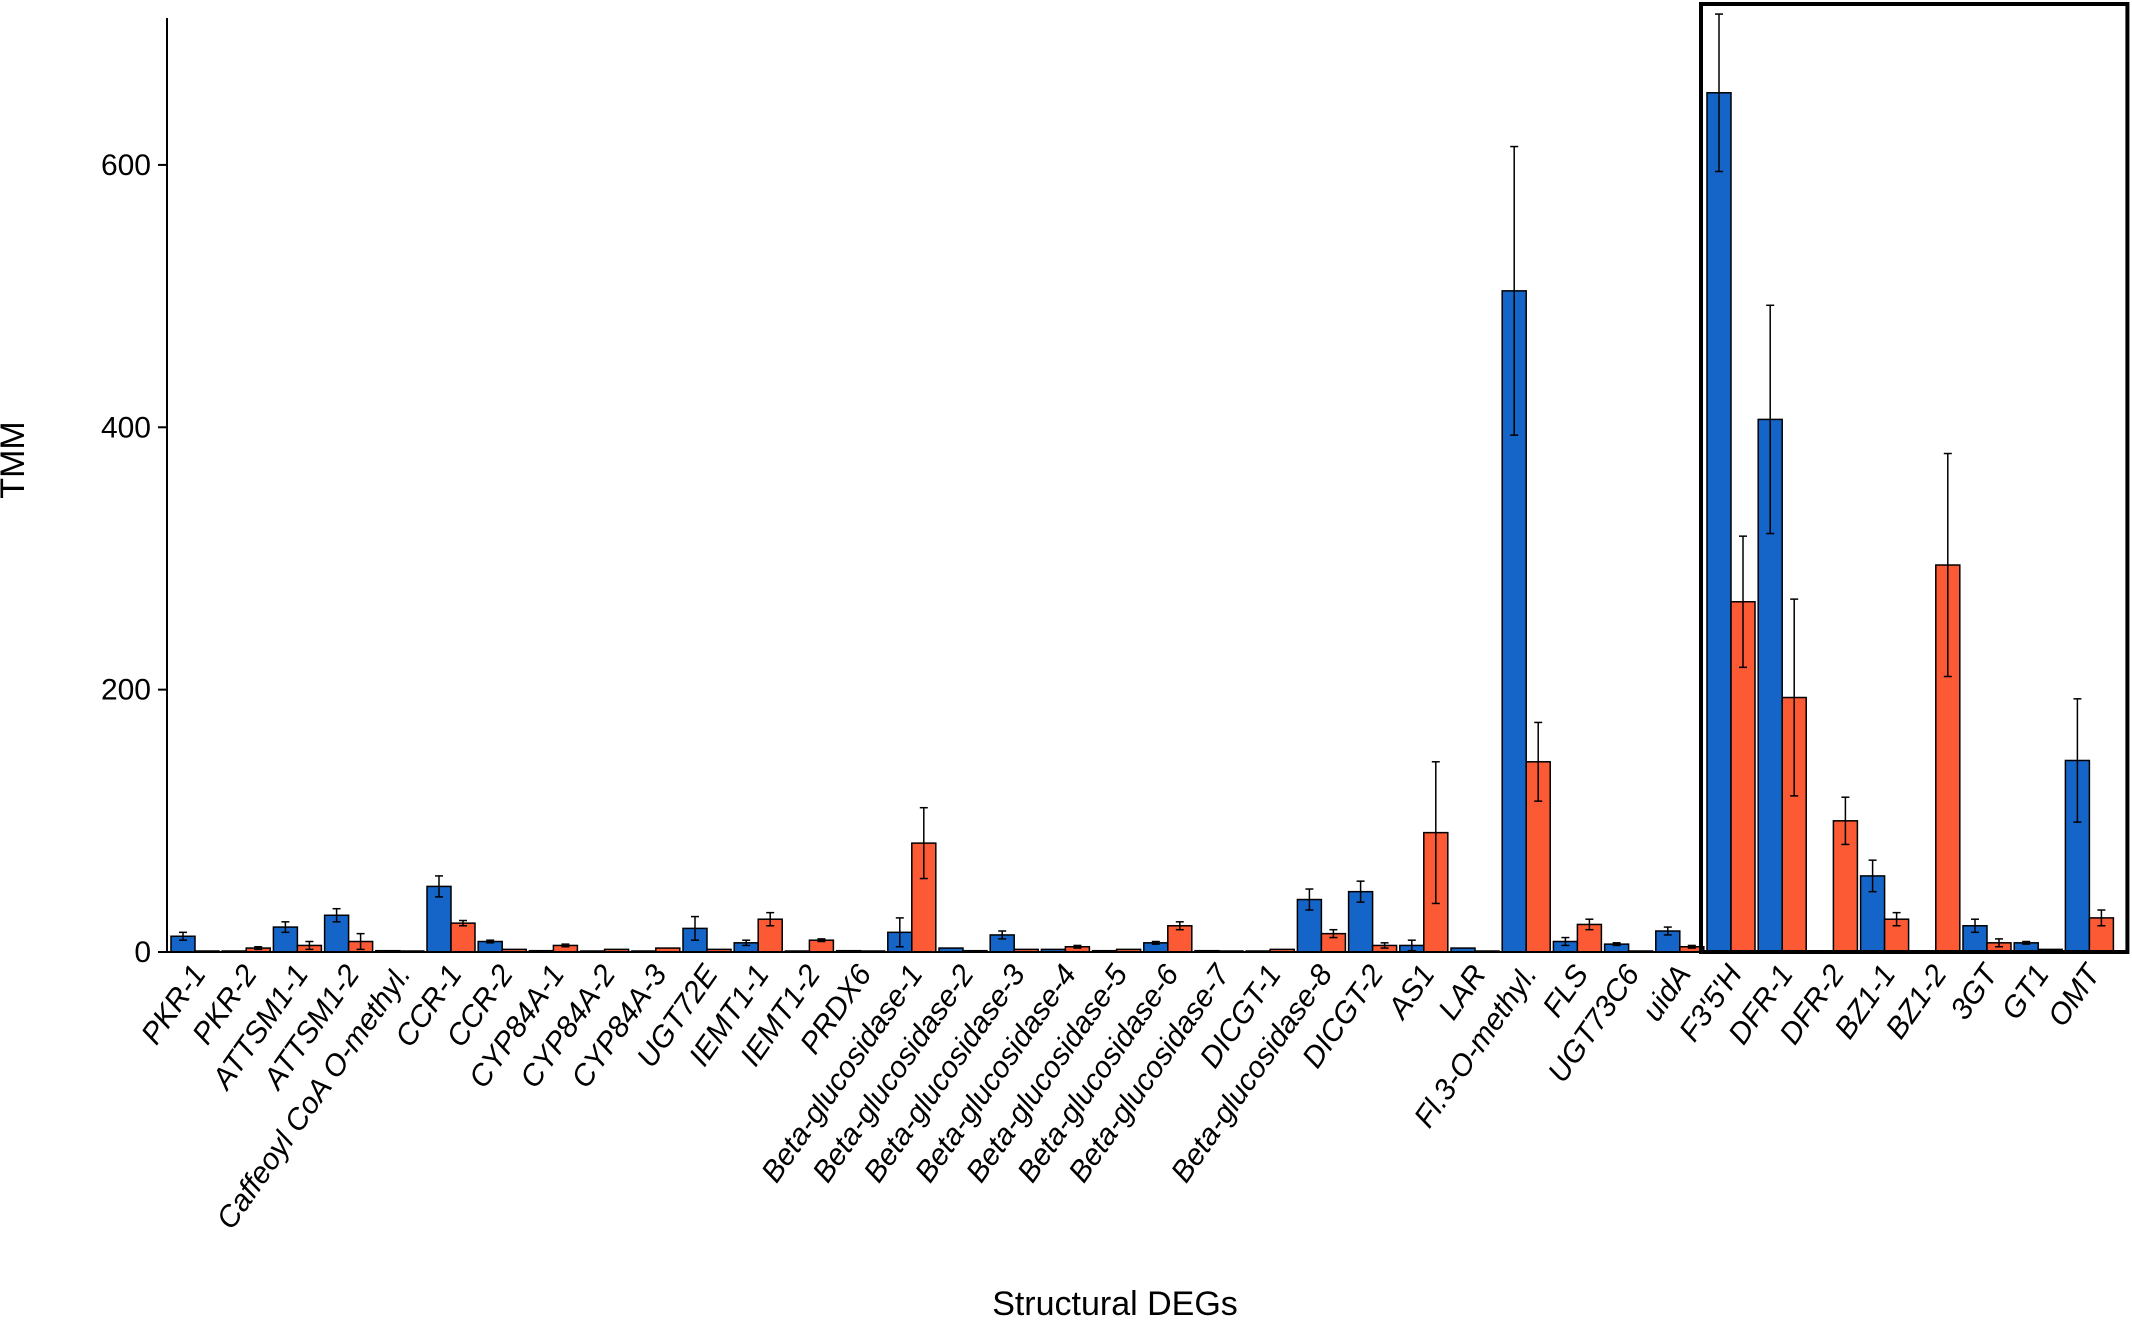 This screenshot has height=1334, width=2132. What do you see at coordinates (1411, 992) in the screenshot?
I see `x-tick-label: AS1` at bounding box center [1411, 992].